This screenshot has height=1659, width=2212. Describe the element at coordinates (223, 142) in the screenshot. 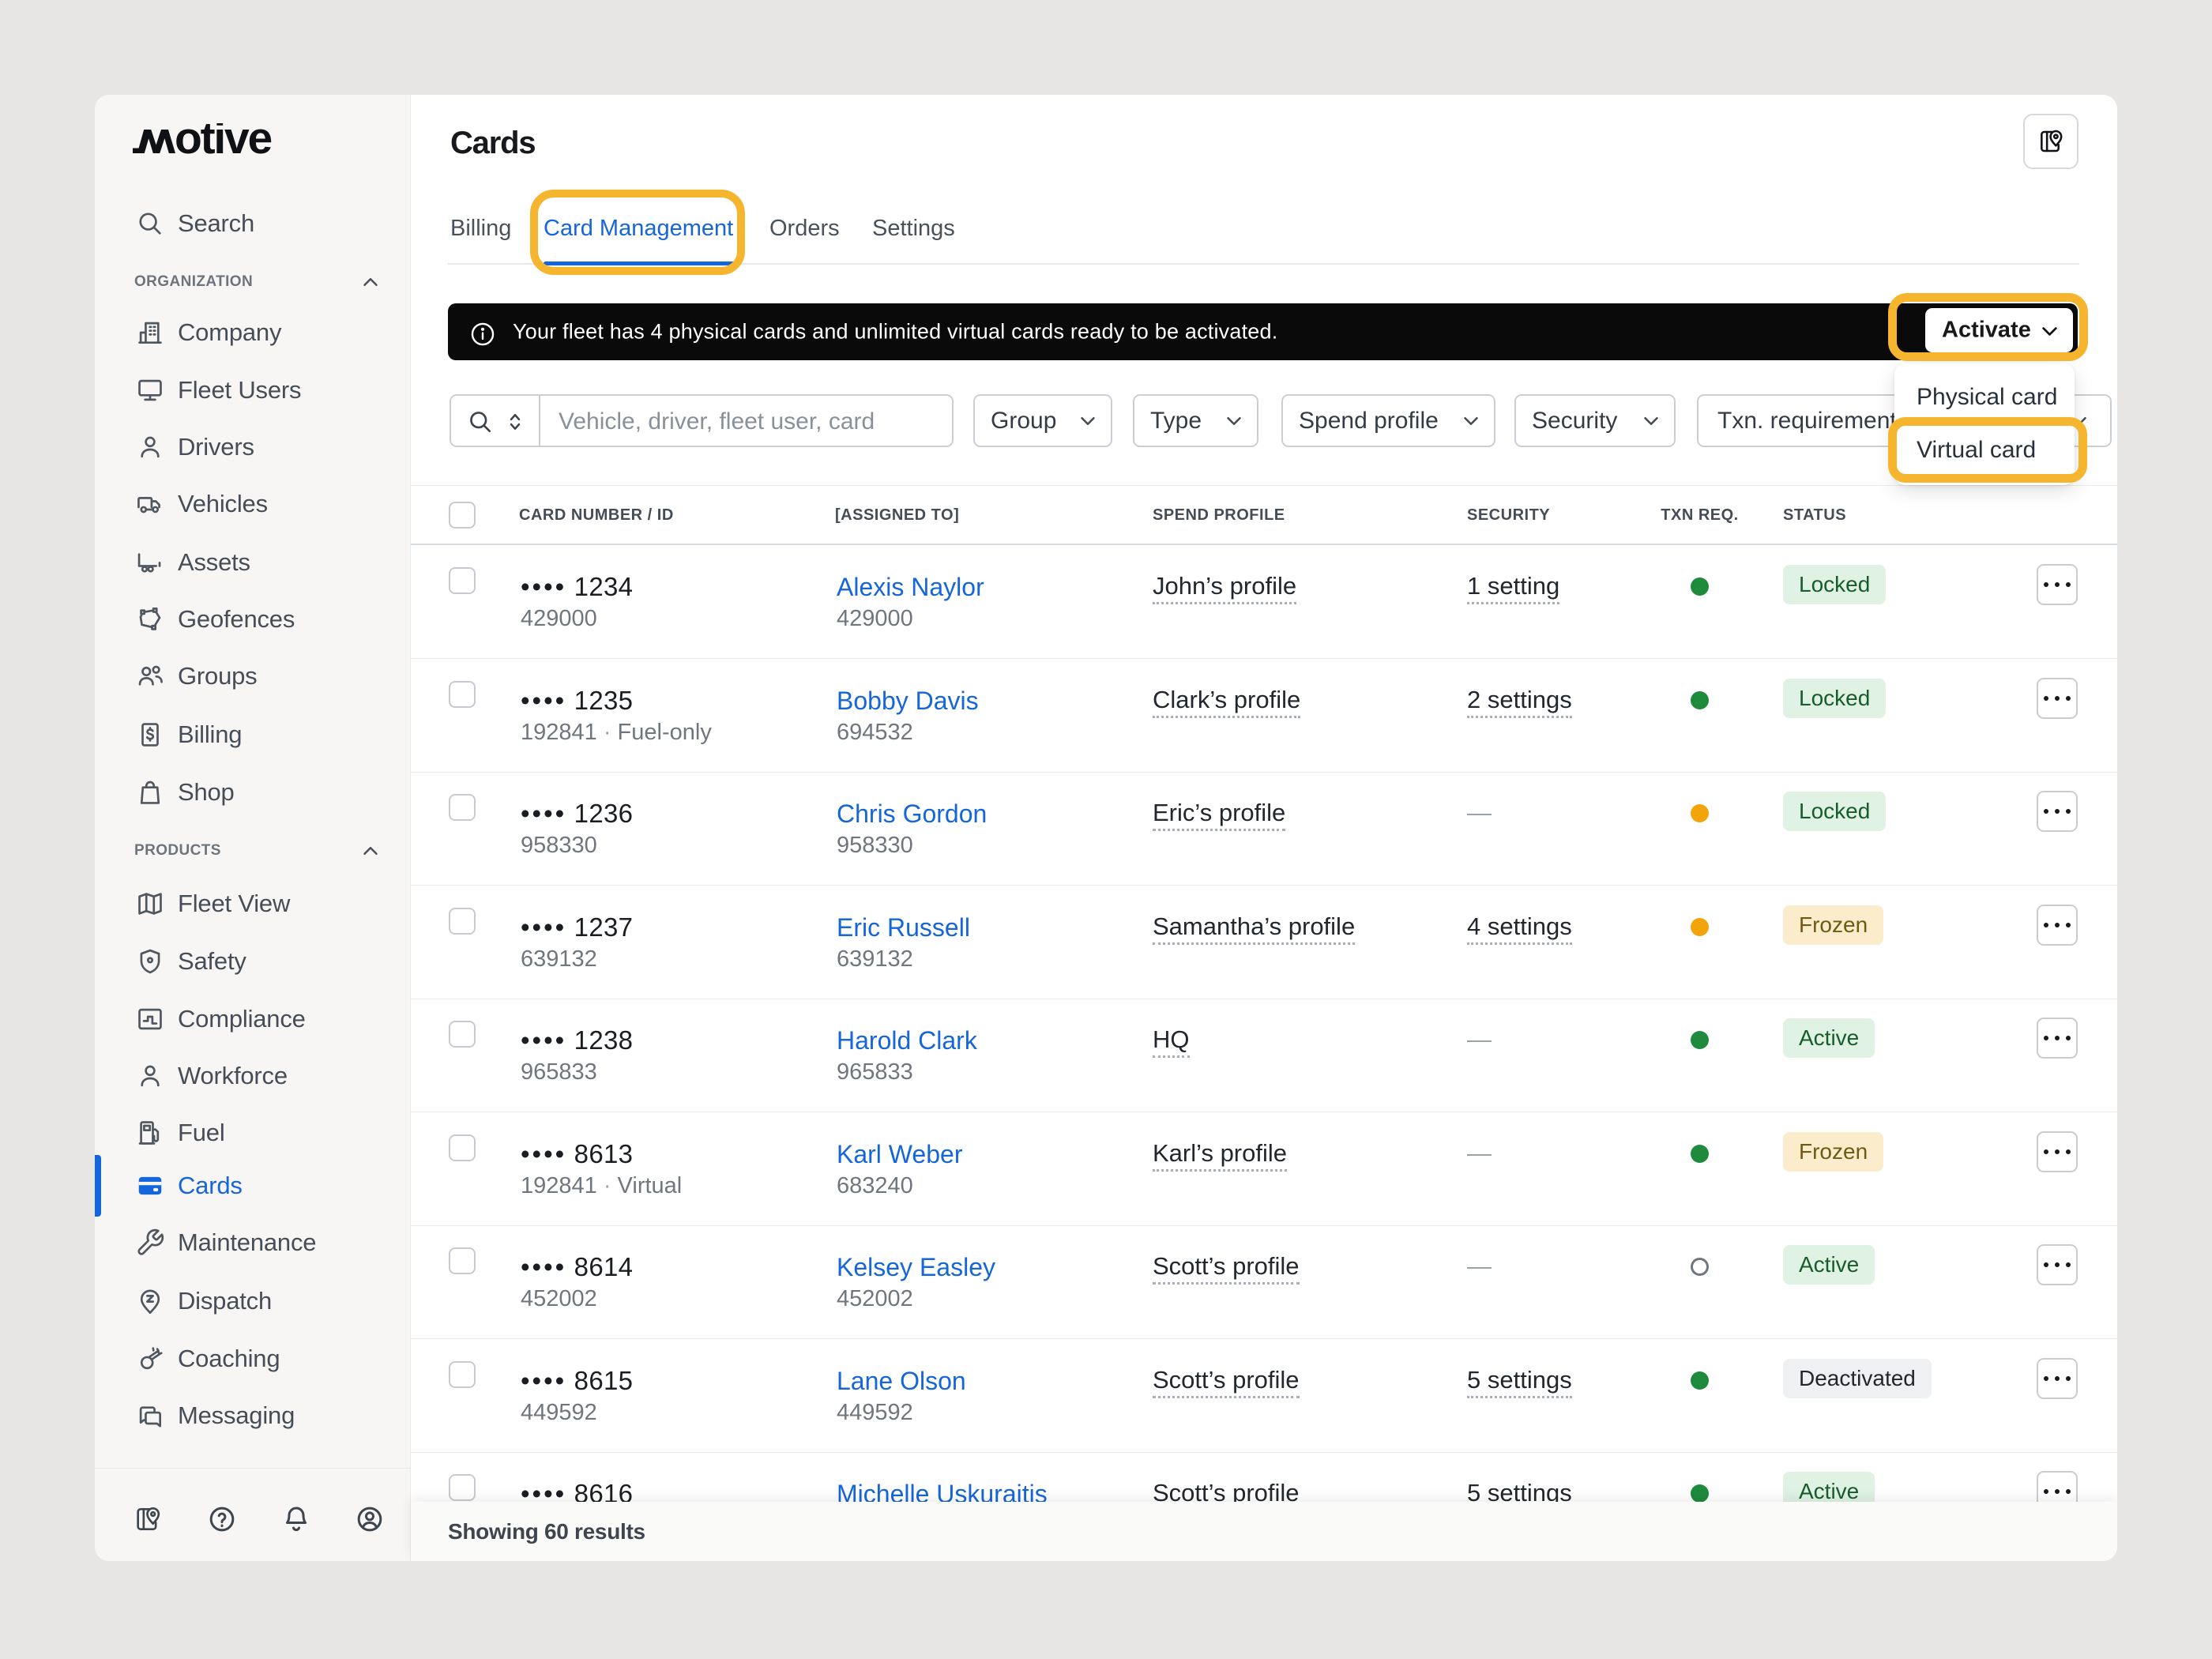

I see `svg-text: otive` at that location.